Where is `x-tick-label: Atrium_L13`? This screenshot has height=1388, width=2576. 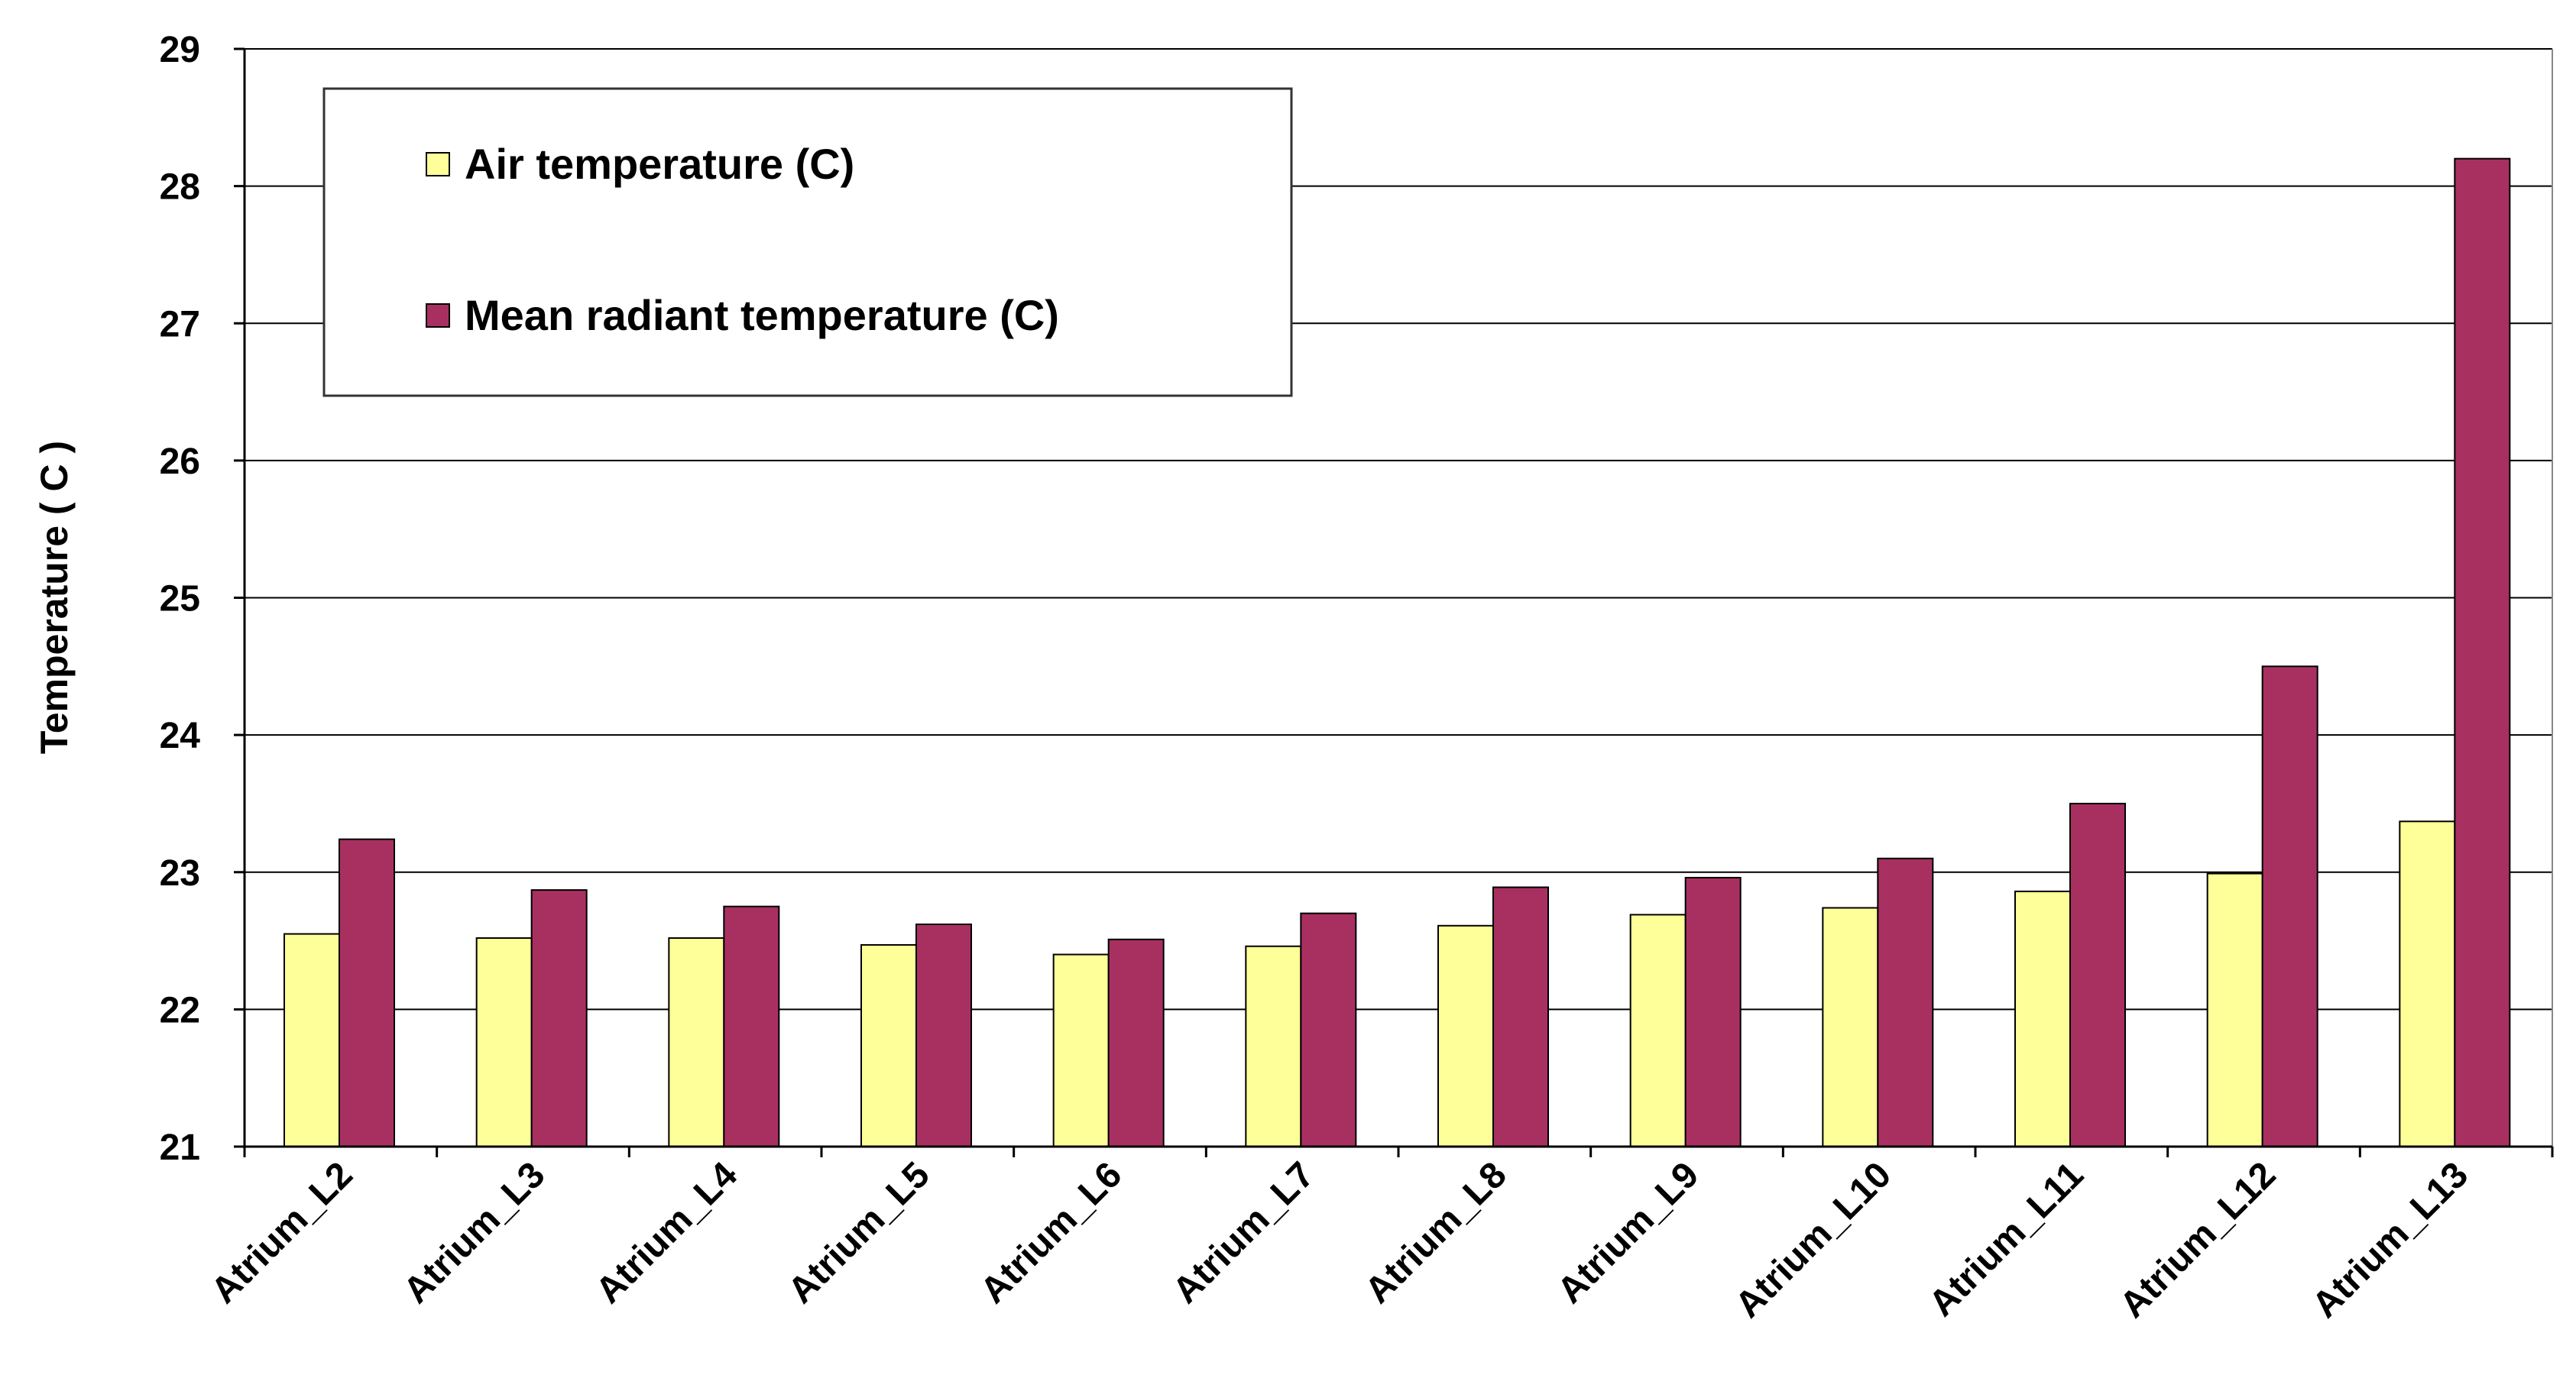
x-tick-label: Atrium_L13 is located at coordinates (2391, 1239).